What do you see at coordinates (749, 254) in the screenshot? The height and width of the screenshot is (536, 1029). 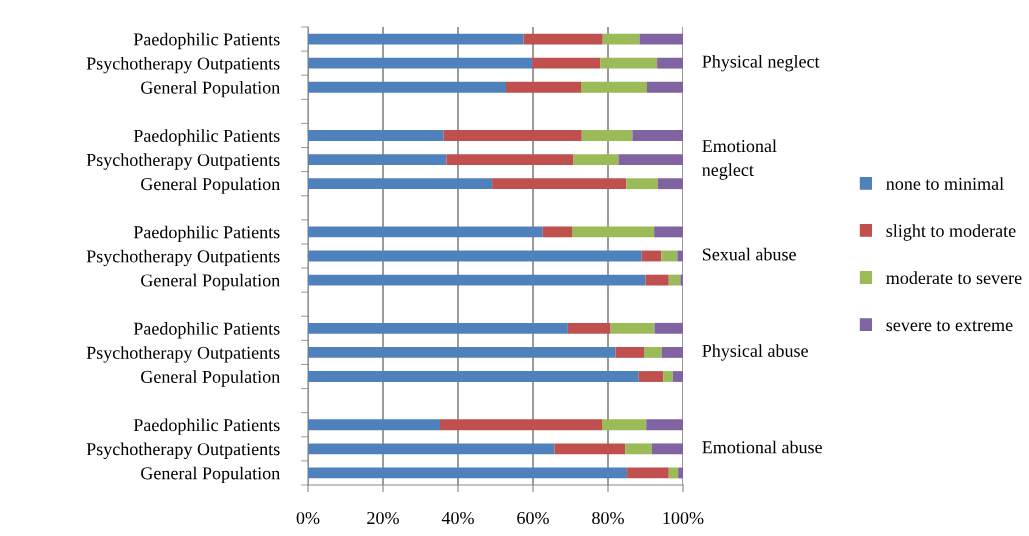 I see `text: Sexual abuse` at bounding box center [749, 254].